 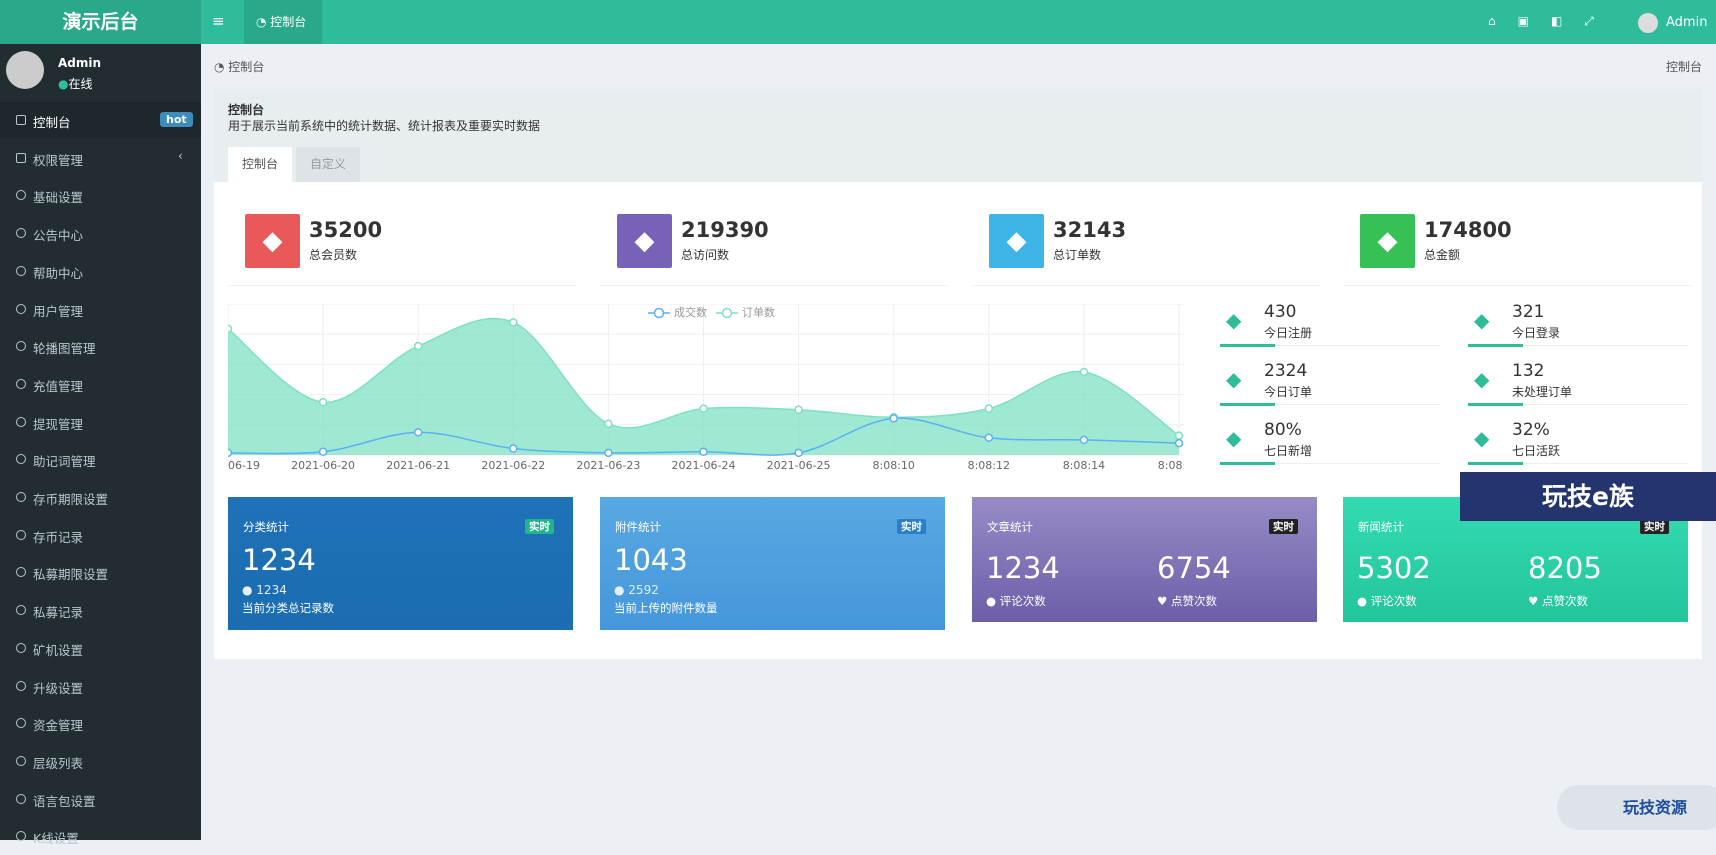 I want to click on card-sub: ● 2592, so click(x=636, y=590).